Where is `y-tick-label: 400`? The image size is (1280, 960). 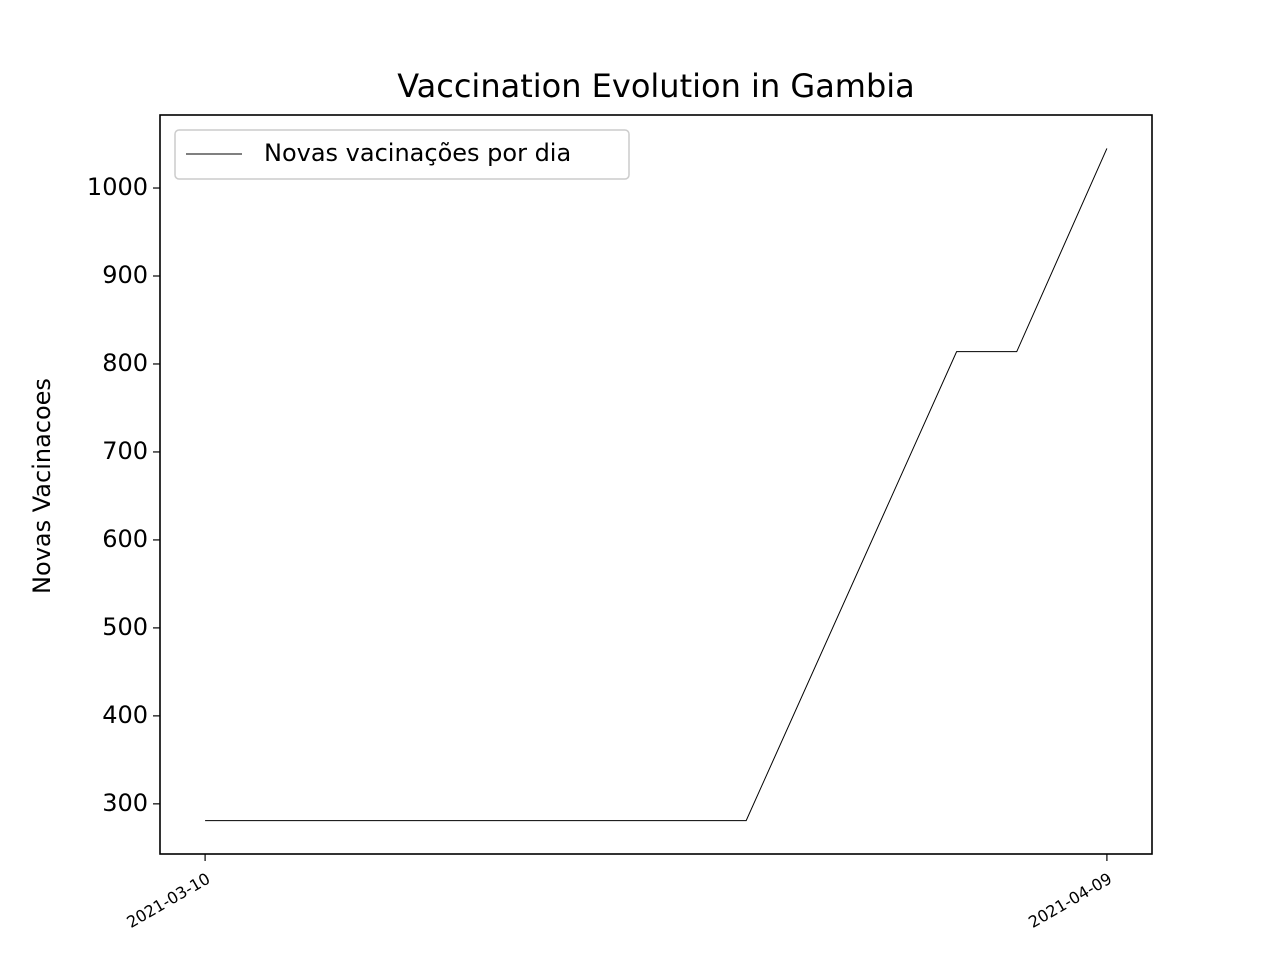
y-tick-label: 400 is located at coordinates (125, 715).